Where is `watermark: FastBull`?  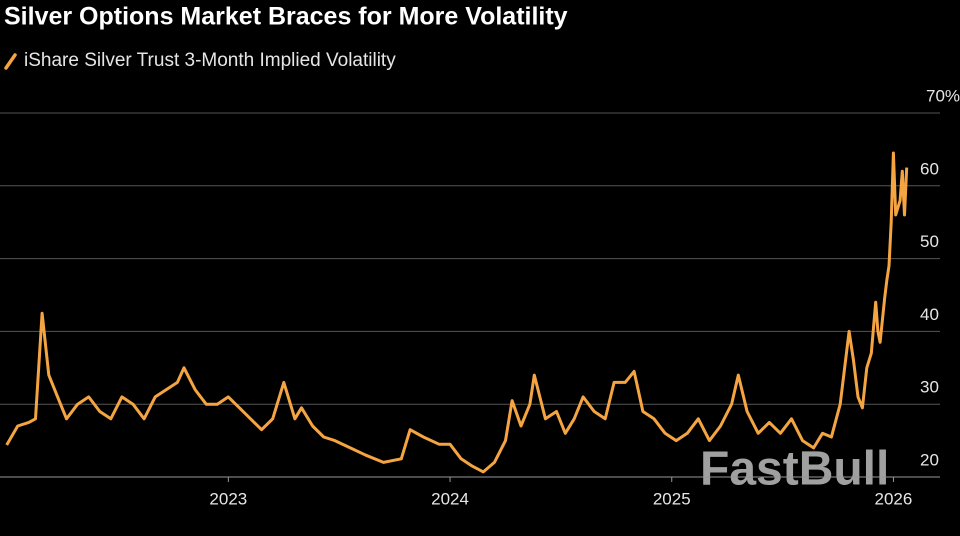
watermark: FastBull is located at coordinates (794, 469).